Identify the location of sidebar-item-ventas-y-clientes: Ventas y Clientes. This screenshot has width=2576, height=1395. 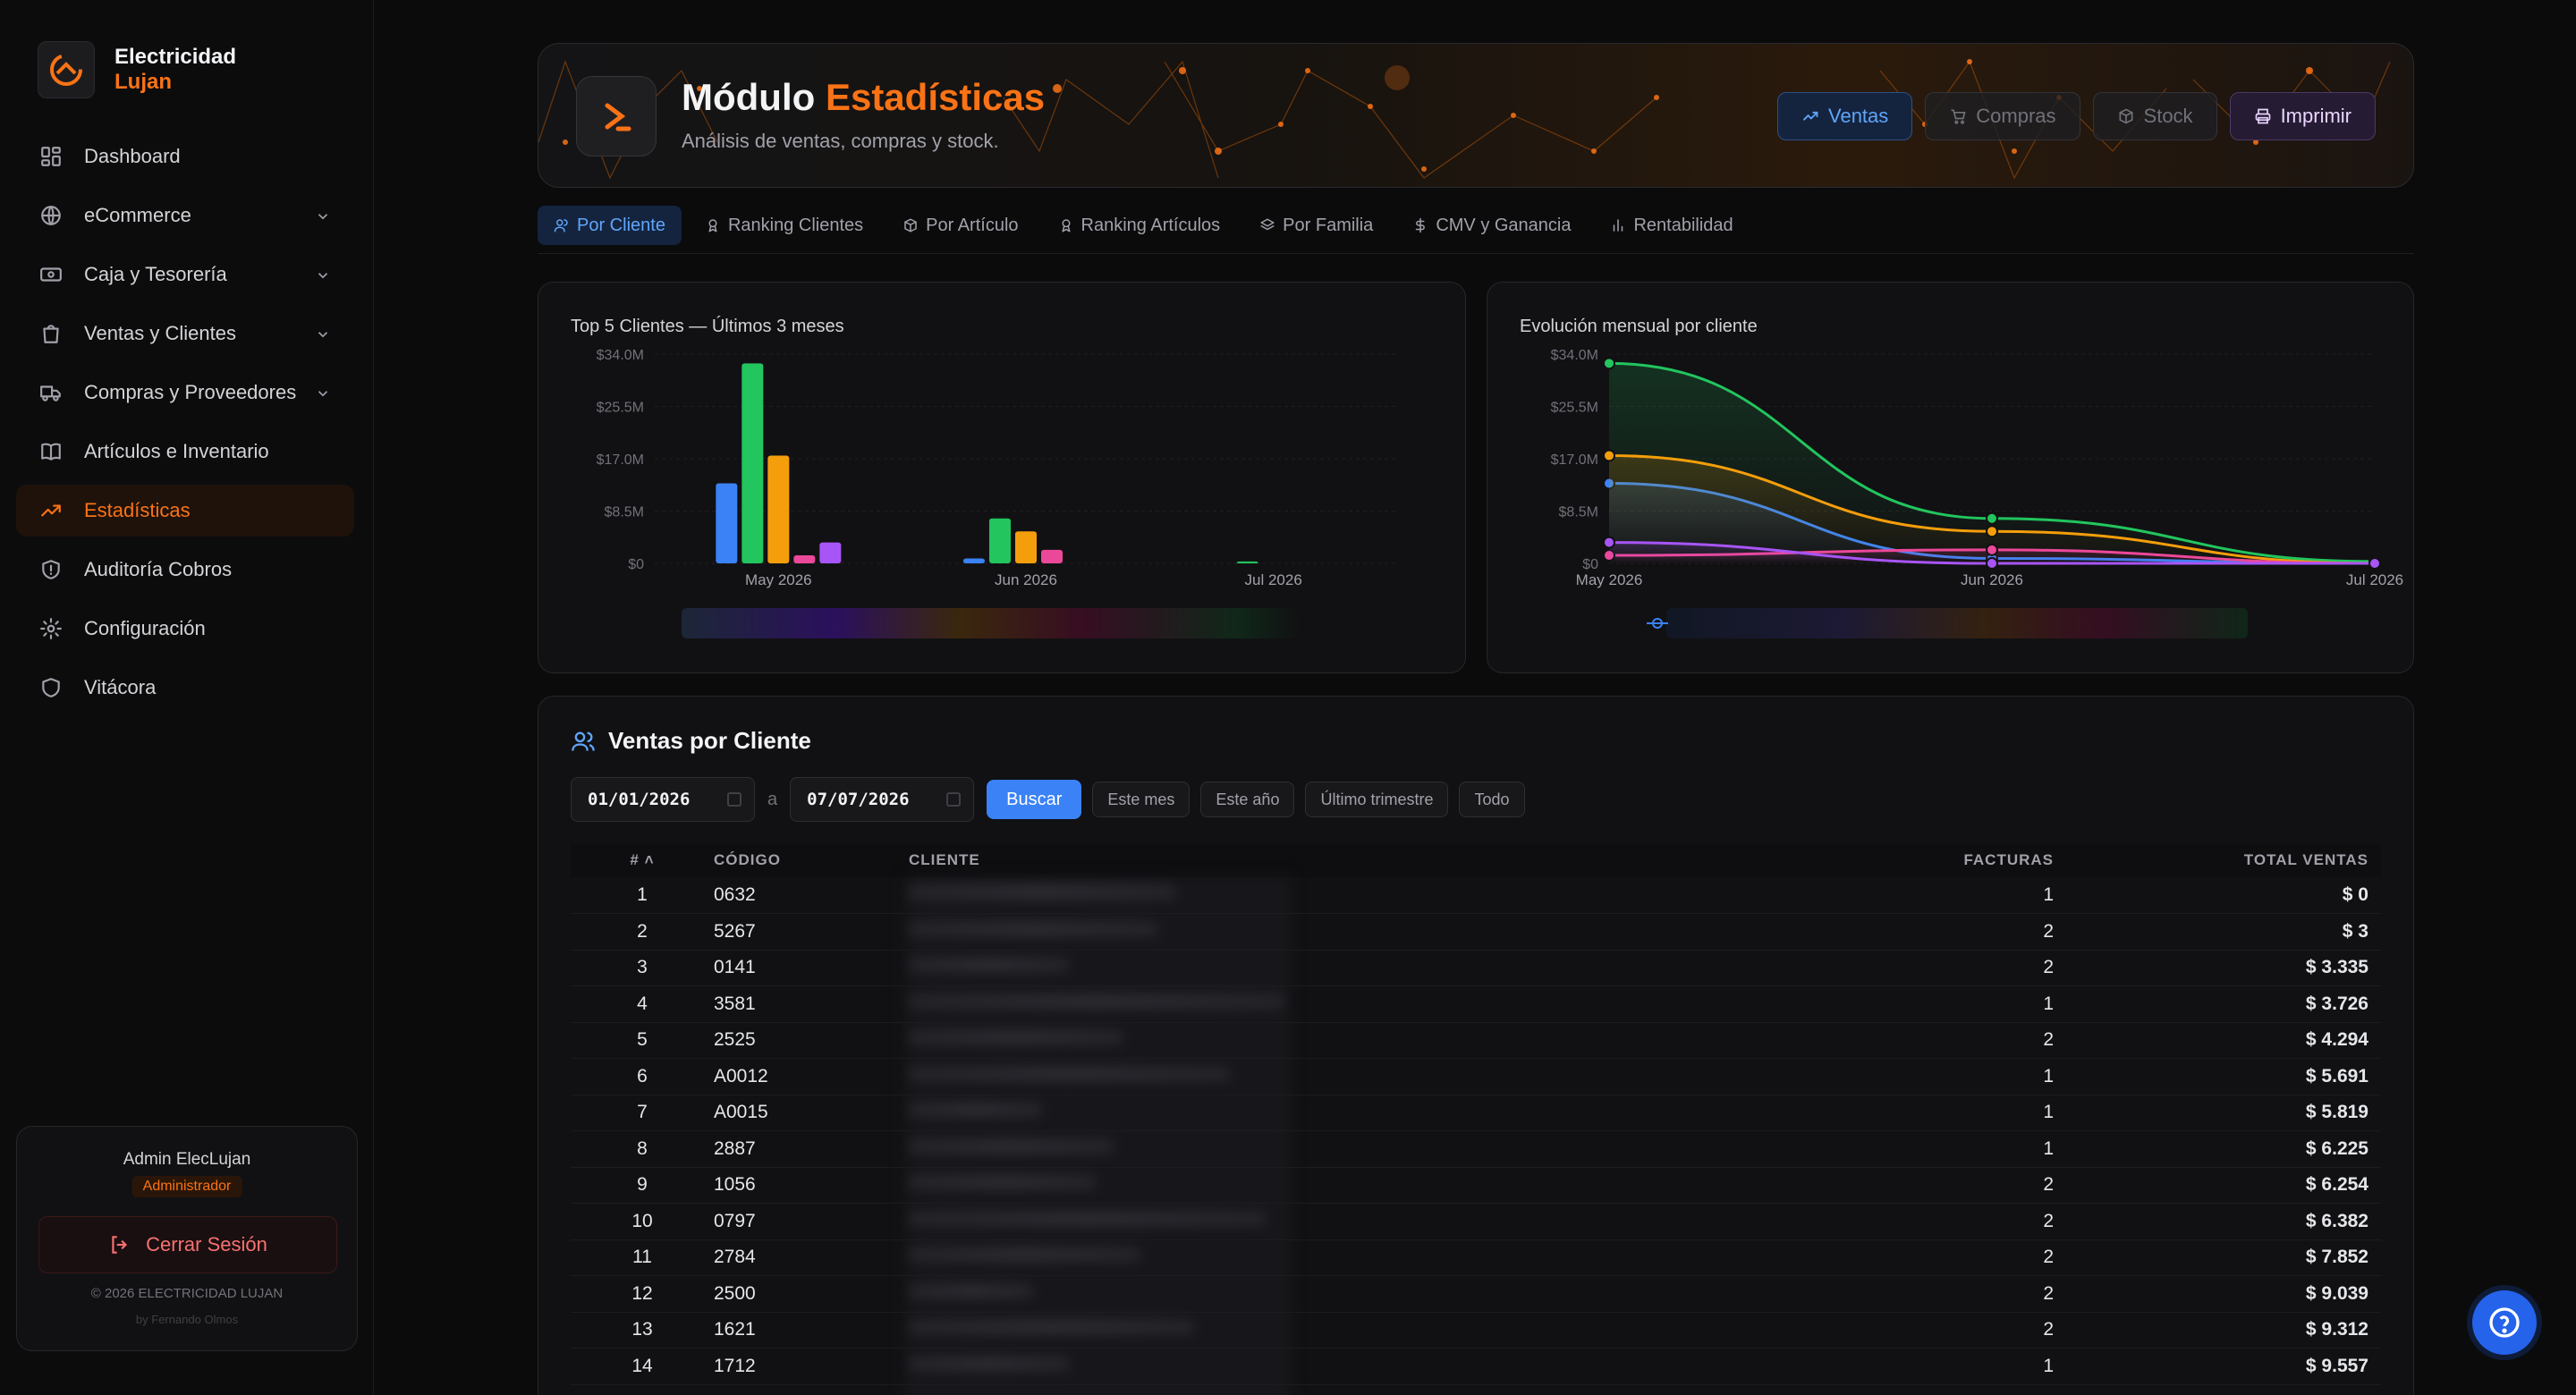
(185, 333).